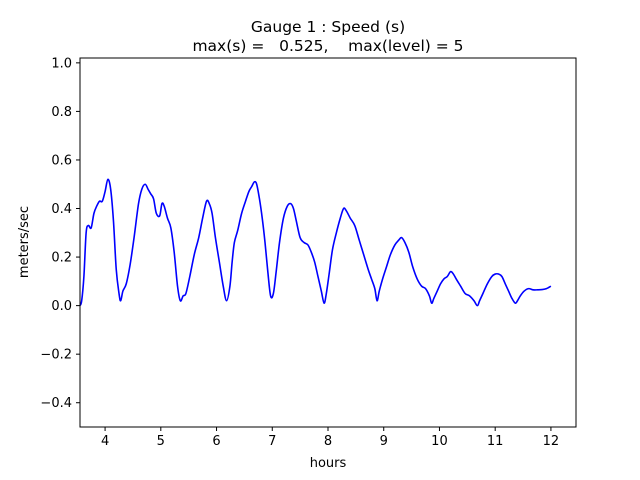  What do you see at coordinates (328, 463) in the screenshot?
I see `x-axis-label: hours` at bounding box center [328, 463].